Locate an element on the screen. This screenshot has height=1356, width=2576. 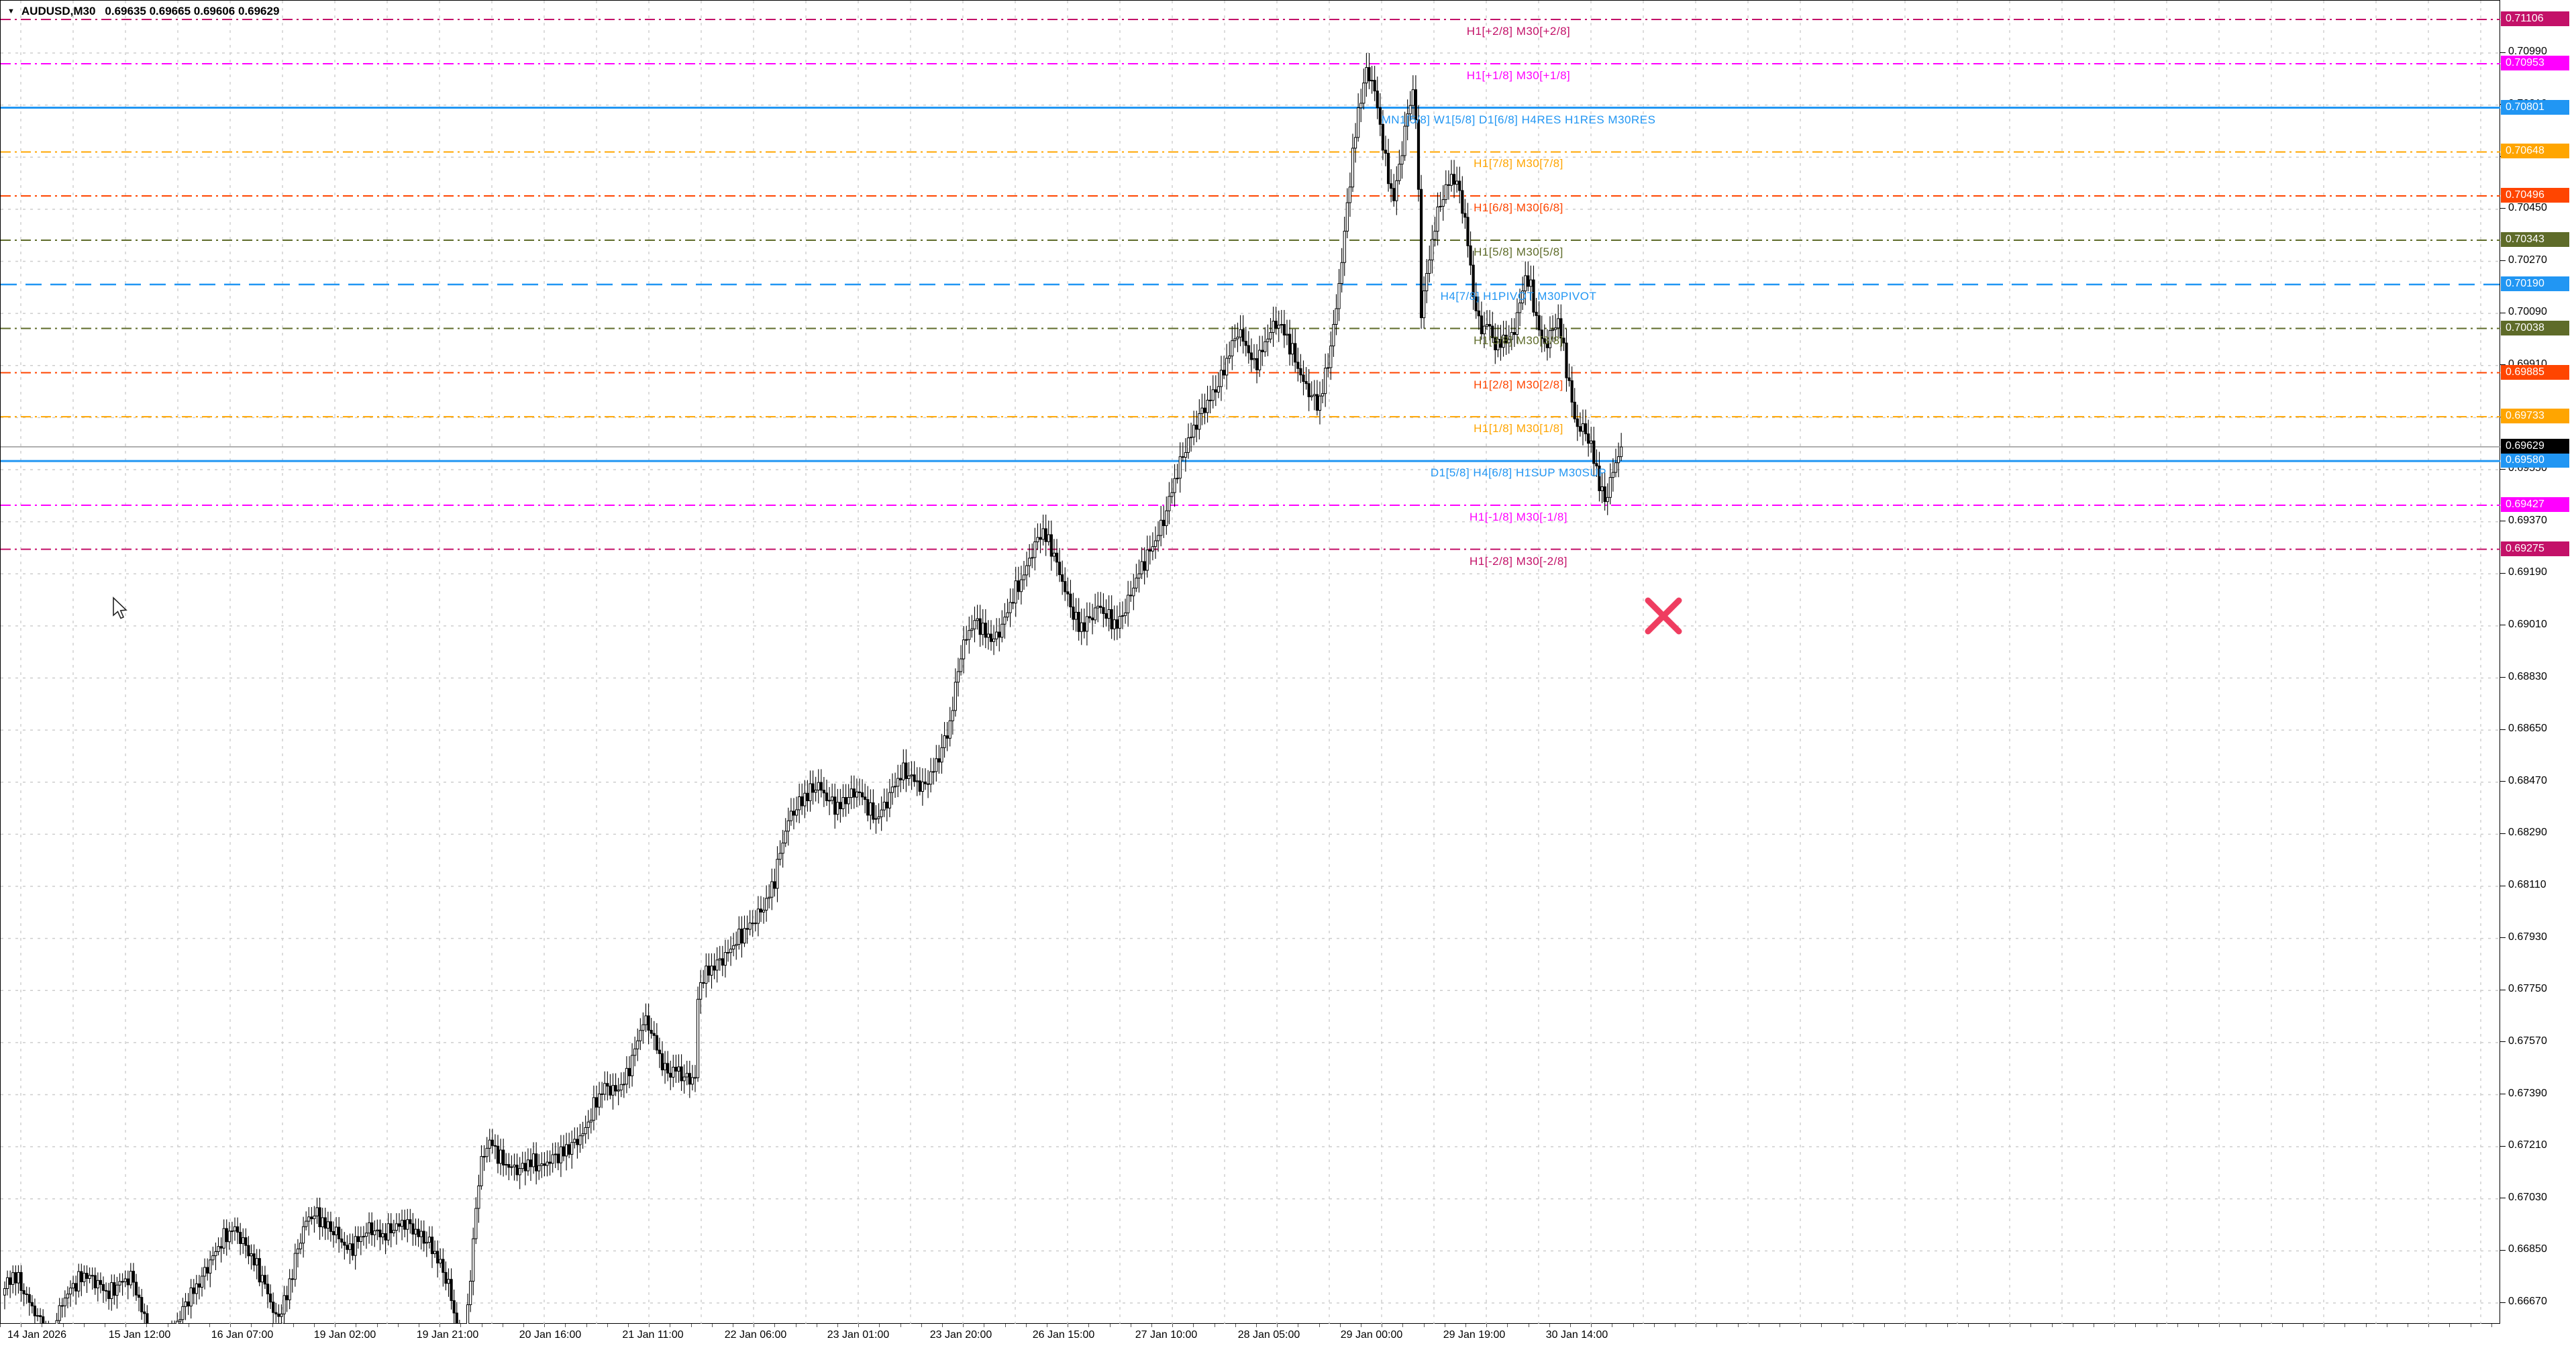
level-label-h1-5-8: H1[5/8] M30[5/8] is located at coordinates (1518, 252).